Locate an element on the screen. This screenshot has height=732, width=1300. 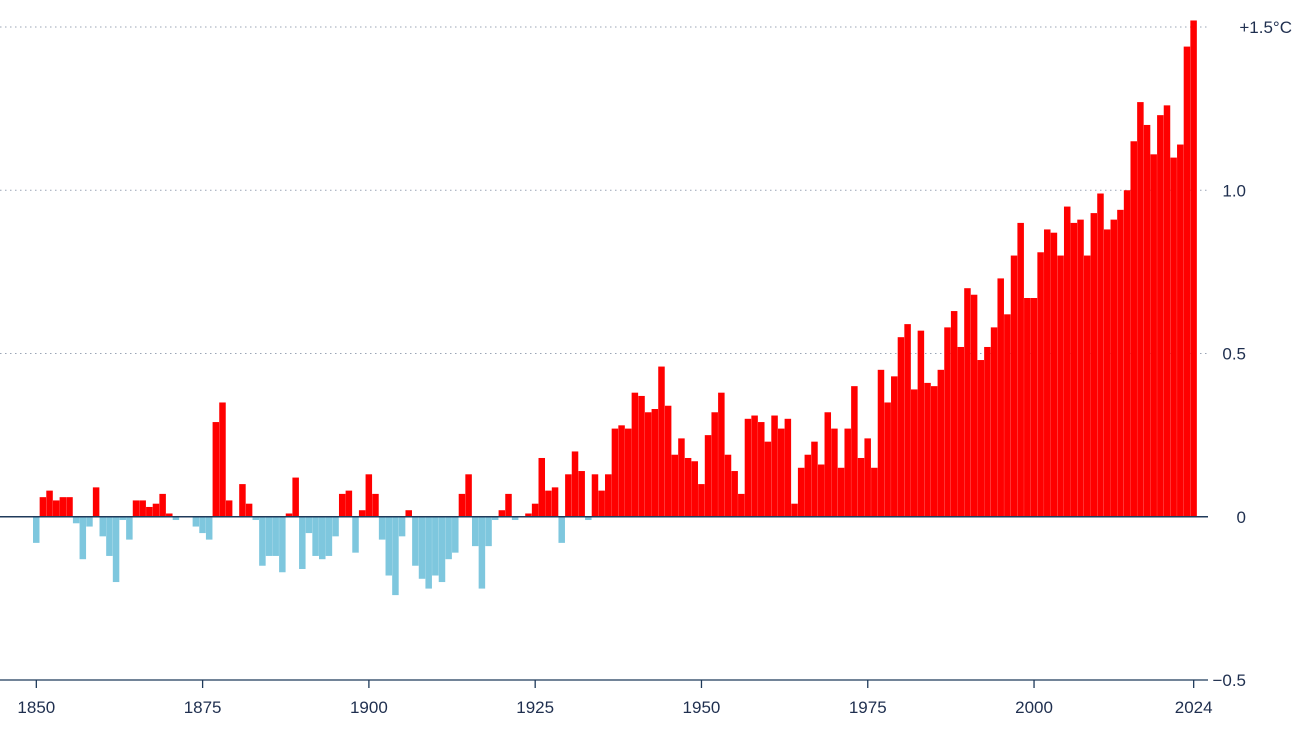
bar-1969 is located at coordinates (828, 464).